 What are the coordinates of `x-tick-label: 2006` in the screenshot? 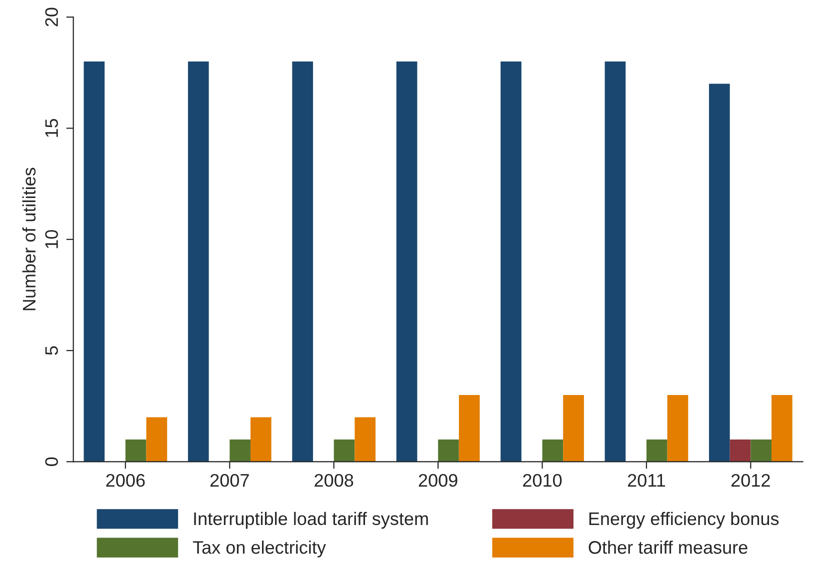 It's located at (125, 480).